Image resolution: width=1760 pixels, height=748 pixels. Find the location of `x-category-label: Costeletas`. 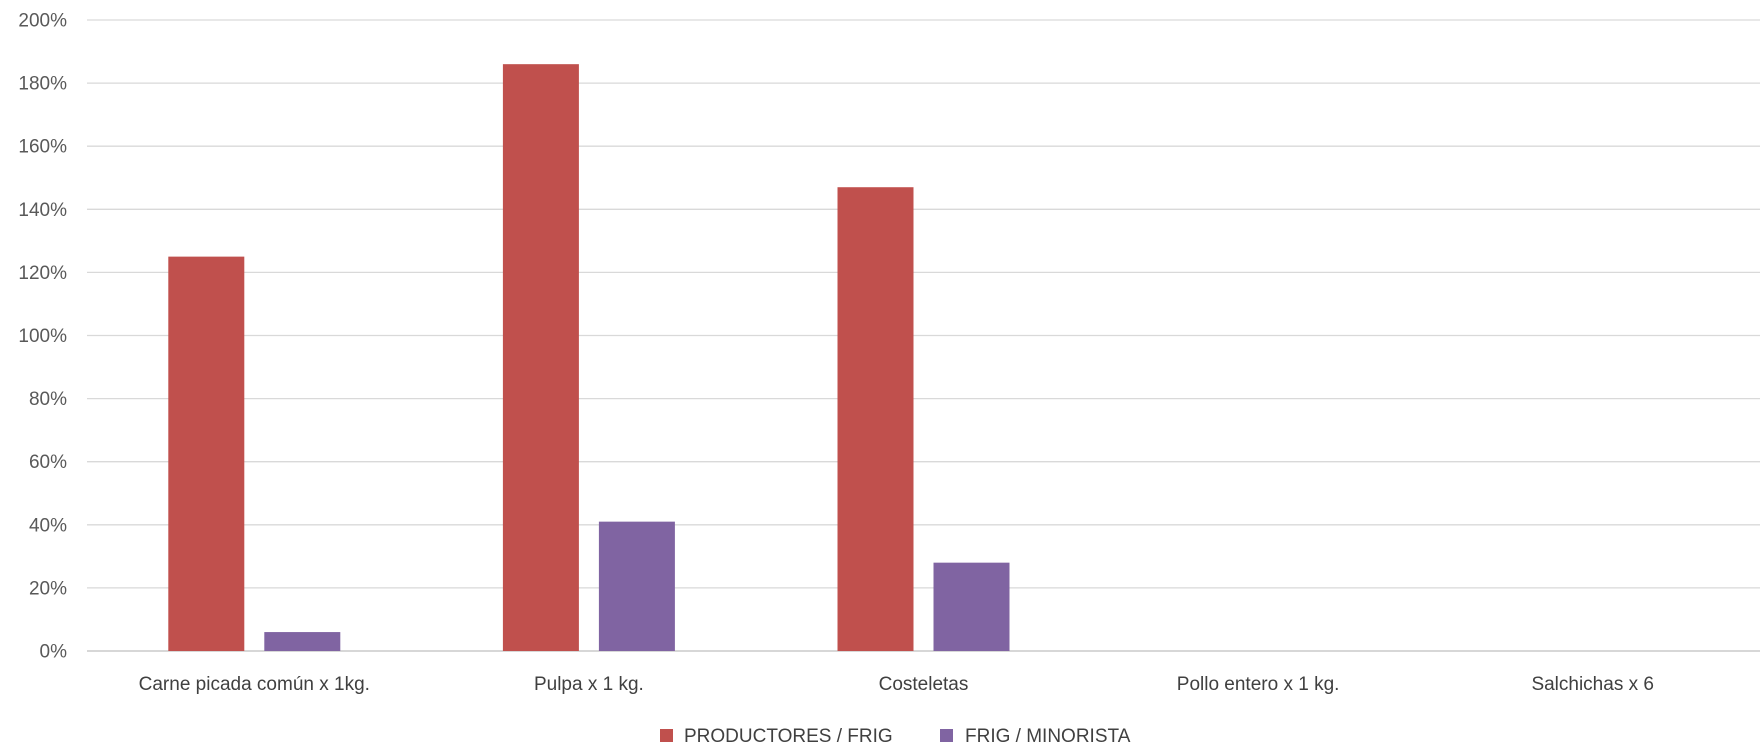

x-category-label: Costeletas is located at coordinates (924, 684).